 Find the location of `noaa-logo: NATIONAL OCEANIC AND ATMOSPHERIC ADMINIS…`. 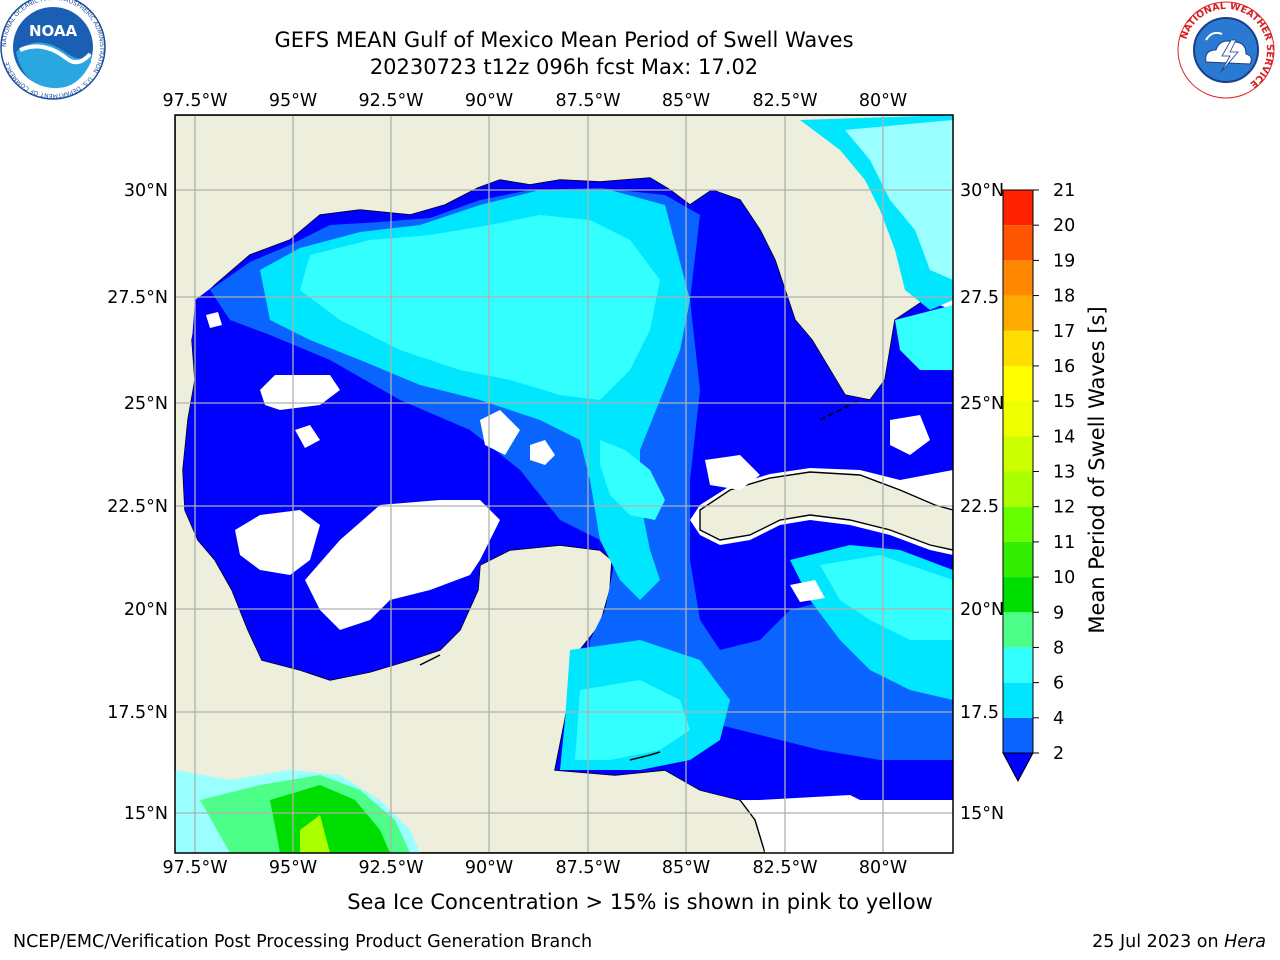

noaa-logo: NATIONAL OCEANIC AND ATMOSPHERIC ADMINIS… is located at coordinates (53, 50).